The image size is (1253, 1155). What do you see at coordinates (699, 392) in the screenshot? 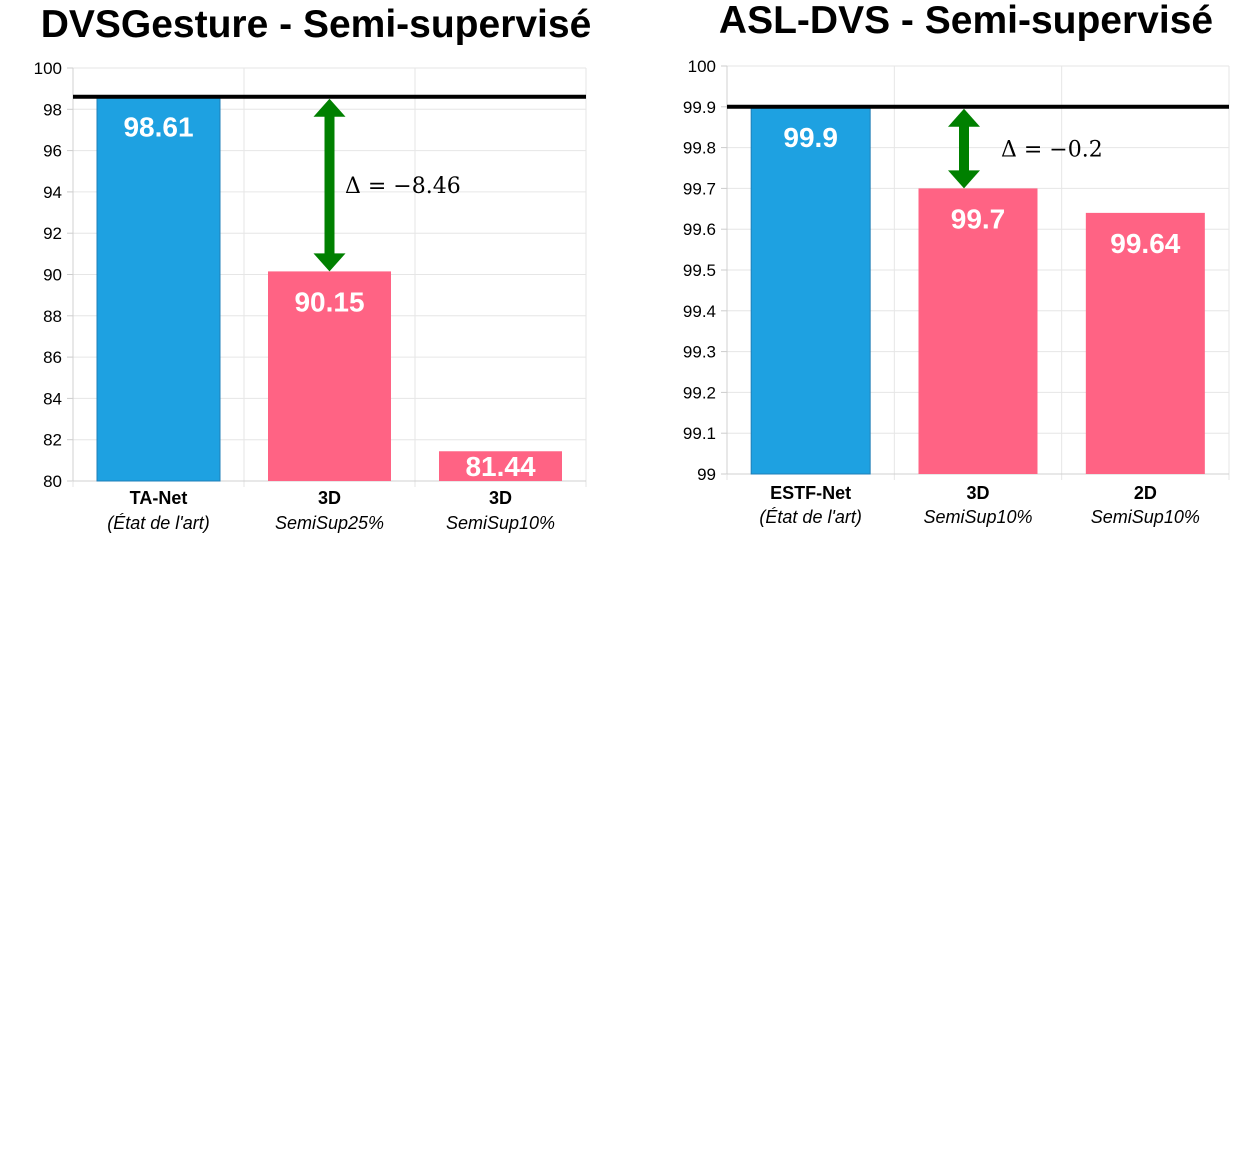
I see `y-tick-label: 99.2` at bounding box center [699, 392].